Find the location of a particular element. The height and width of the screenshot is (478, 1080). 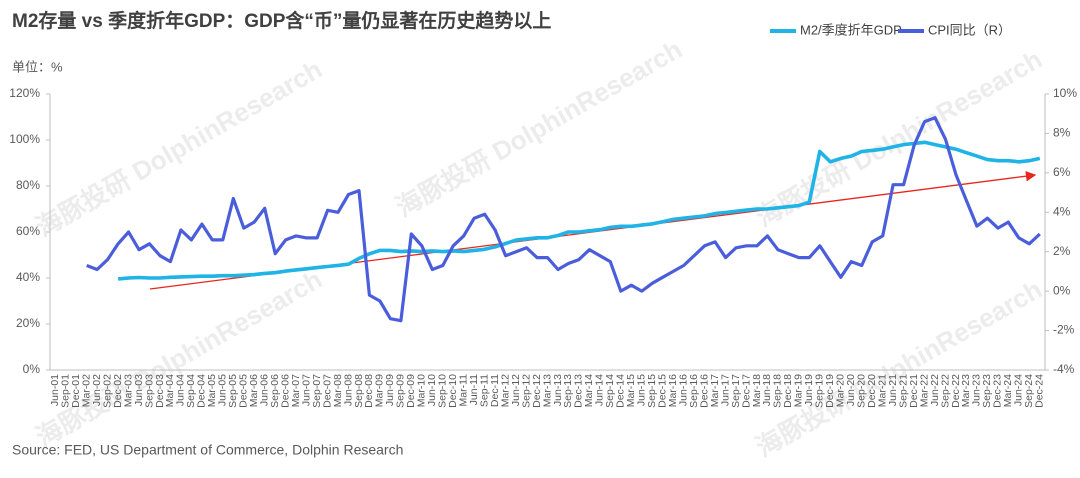

x-tick-label: Jun-04 is located at coordinates (181, 390).